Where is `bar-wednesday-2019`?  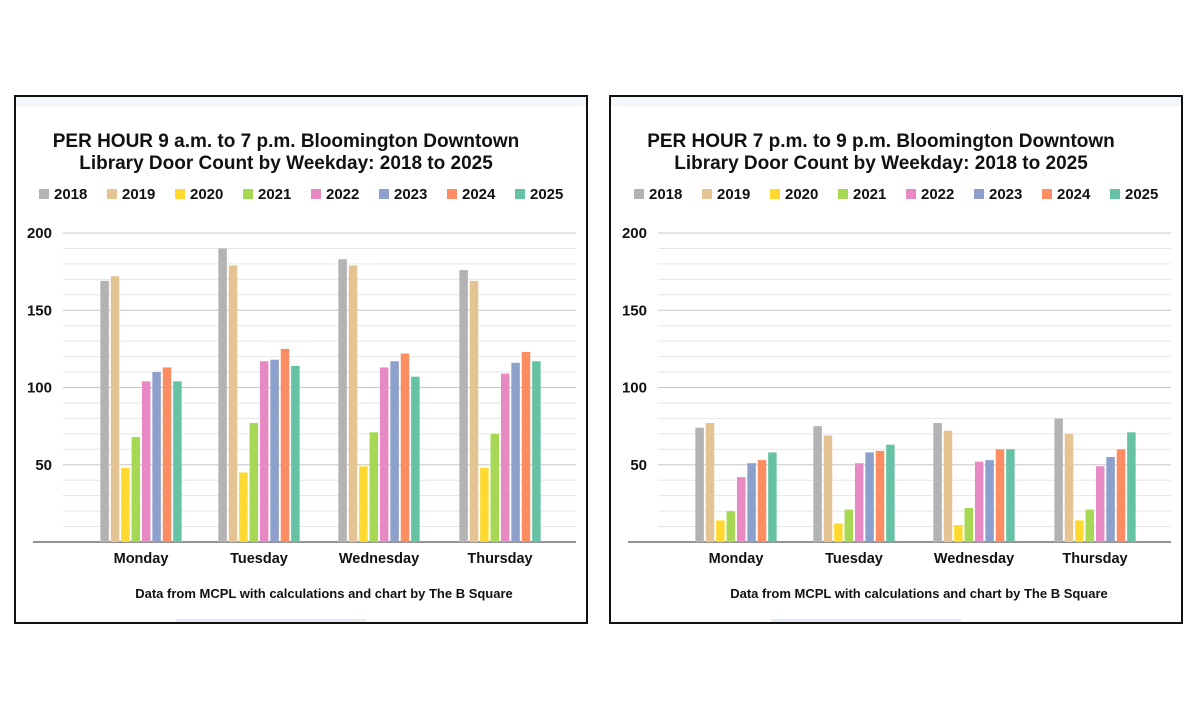
bar-wednesday-2019 is located at coordinates (948, 486).